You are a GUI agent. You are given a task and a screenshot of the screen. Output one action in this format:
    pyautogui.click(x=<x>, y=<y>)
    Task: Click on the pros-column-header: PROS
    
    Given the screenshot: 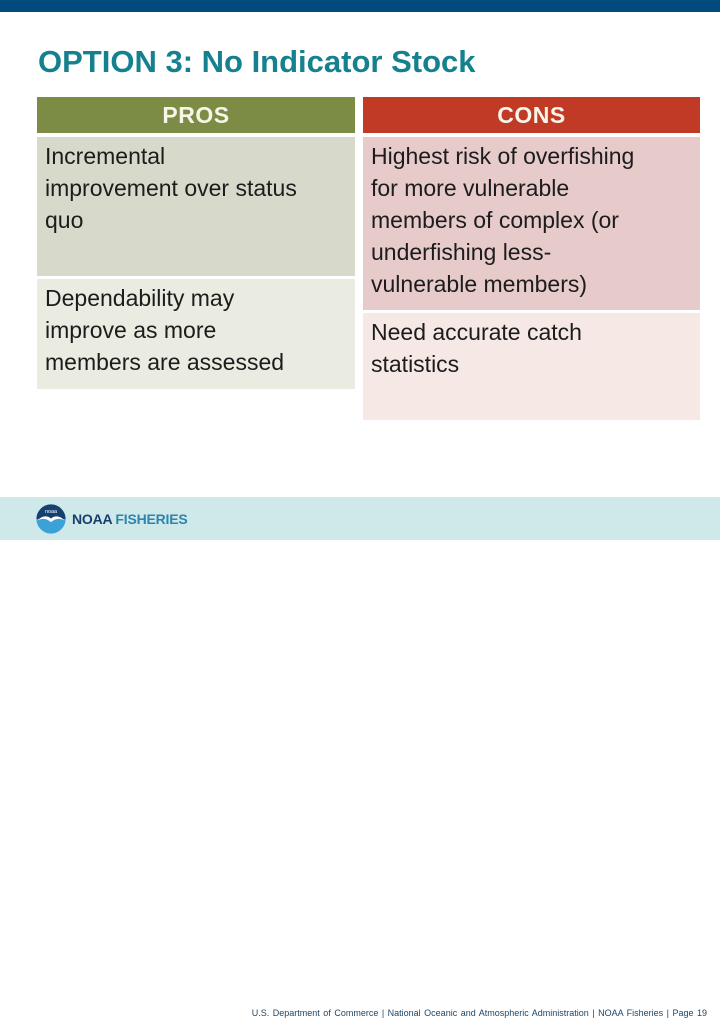 What is the action you would take?
    pyautogui.click(x=196, y=115)
    